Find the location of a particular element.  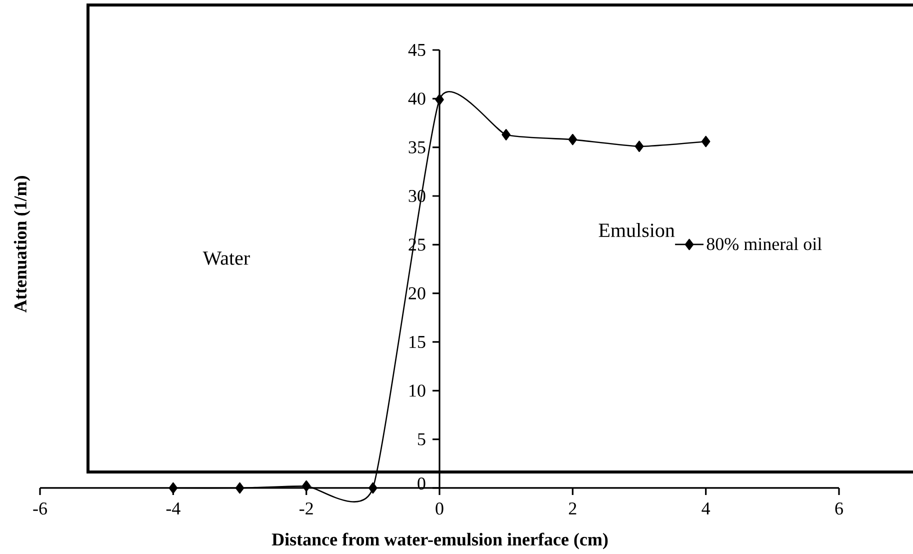

y-tick-label: 15 is located at coordinates (418, 342).